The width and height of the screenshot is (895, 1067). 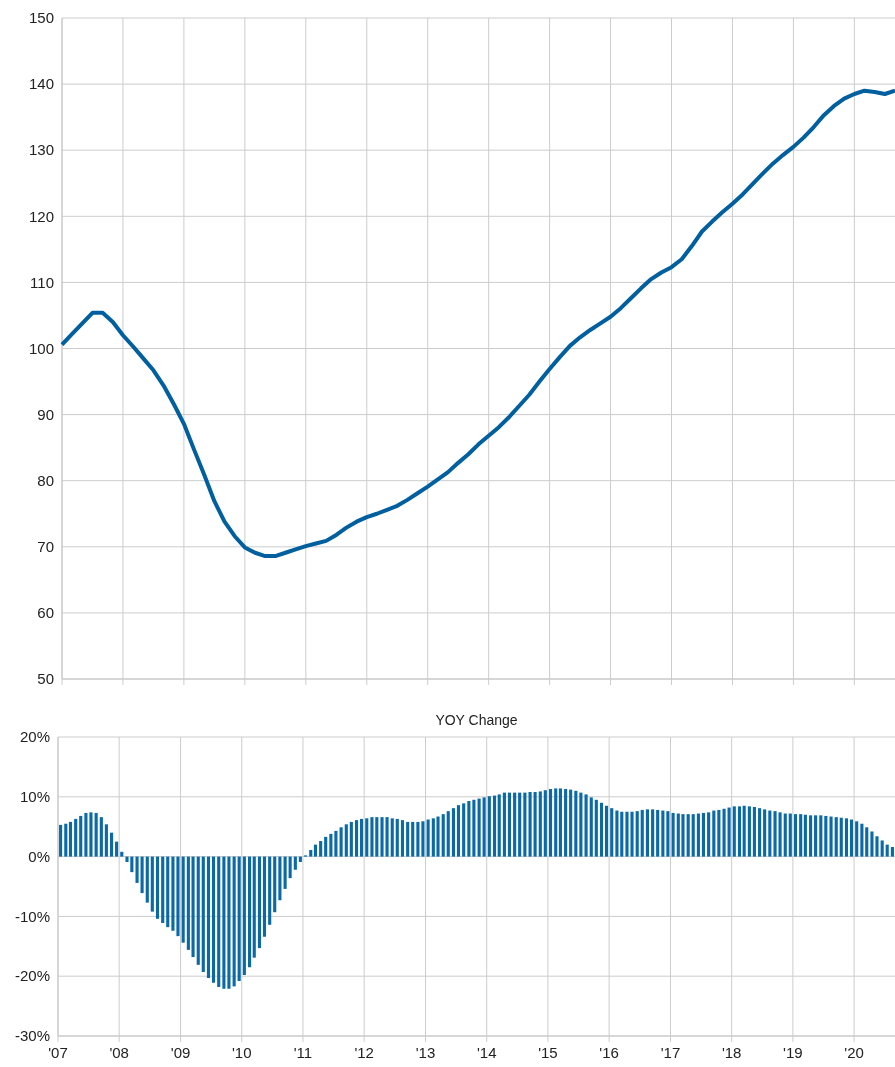 What do you see at coordinates (42, 282) in the screenshot?
I see `y-tick-label: 110` at bounding box center [42, 282].